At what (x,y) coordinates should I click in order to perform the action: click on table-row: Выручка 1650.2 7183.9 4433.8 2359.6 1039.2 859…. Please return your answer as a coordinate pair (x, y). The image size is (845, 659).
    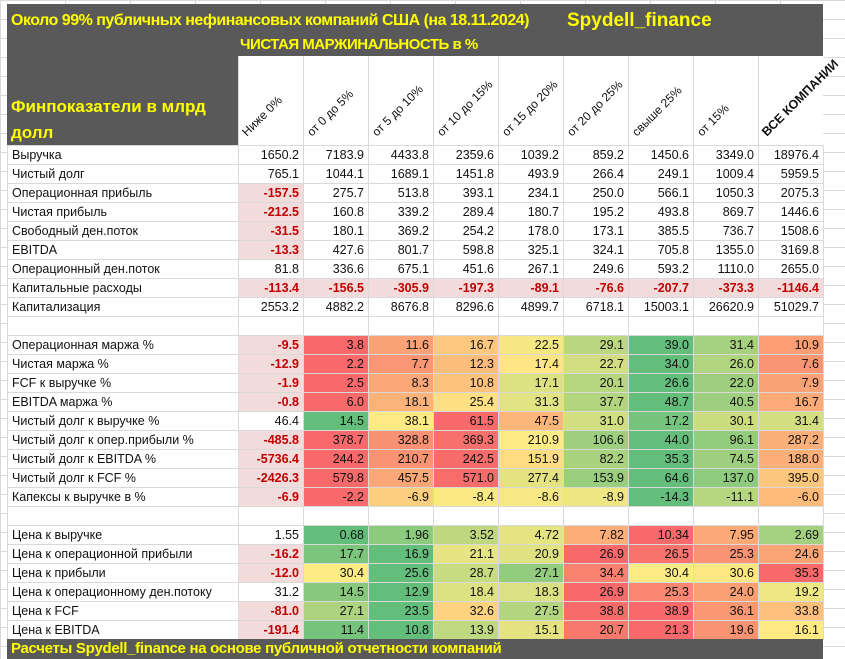
    Looking at the image, I should click on (415, 155).